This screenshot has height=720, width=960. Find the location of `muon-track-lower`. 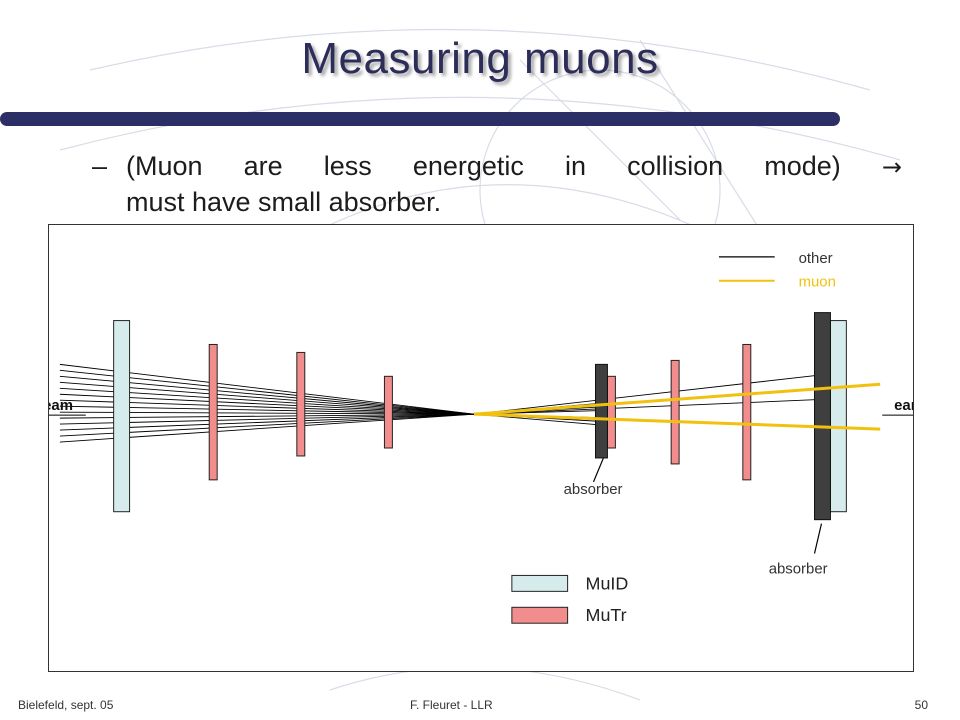

muon-track-lower is located at coordinates (677, 421).